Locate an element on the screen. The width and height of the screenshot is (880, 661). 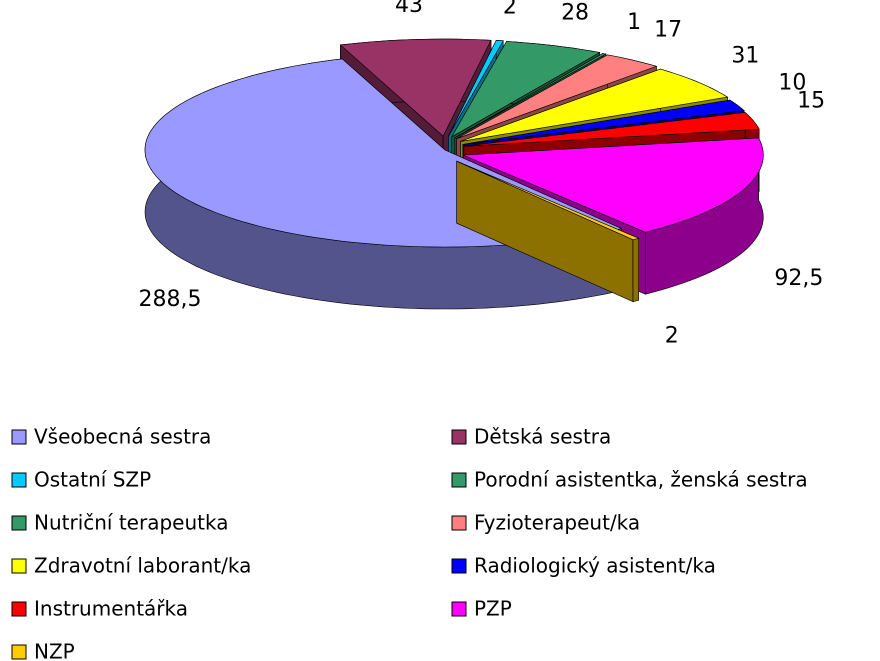
data-label: 92,5 is located at coordinates (798, 278).